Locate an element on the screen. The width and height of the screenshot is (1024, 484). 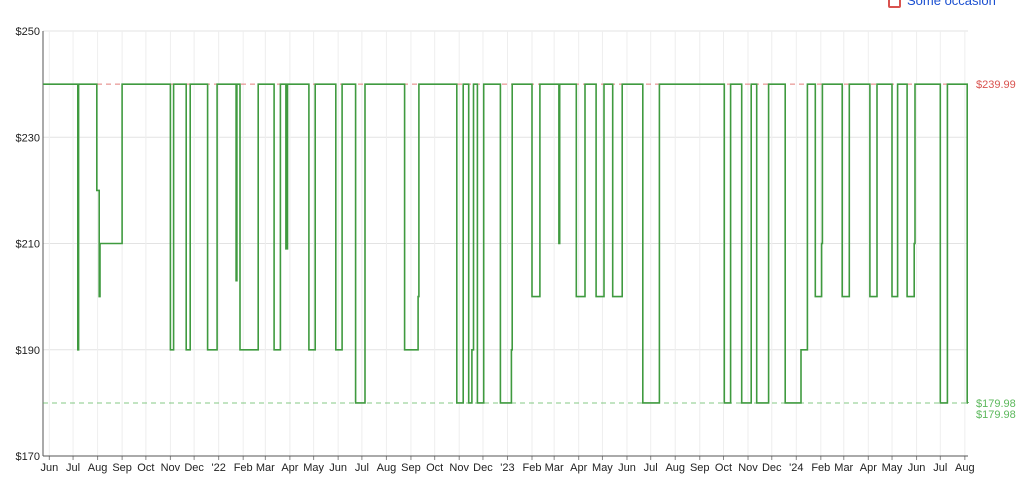
chart-legend: Some occasion is located at coordinates (942, 4).